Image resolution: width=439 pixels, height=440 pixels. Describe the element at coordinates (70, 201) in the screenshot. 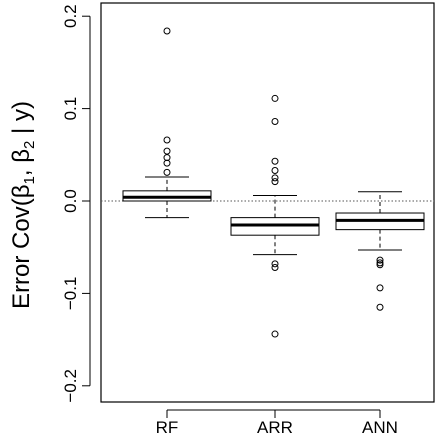

I see `y-tick-label: 0.0` at that location.